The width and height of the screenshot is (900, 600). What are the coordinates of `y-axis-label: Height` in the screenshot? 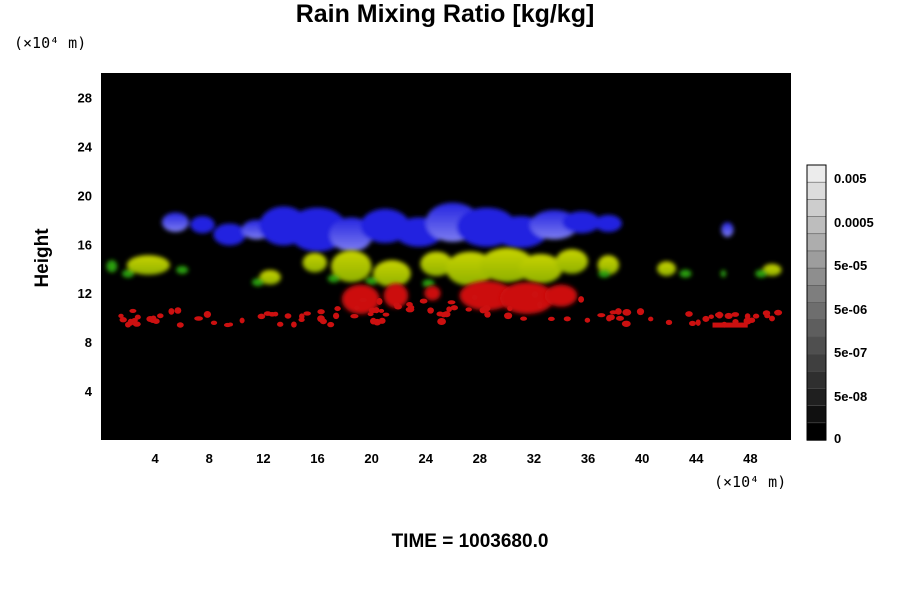 It's located at (42, 258).